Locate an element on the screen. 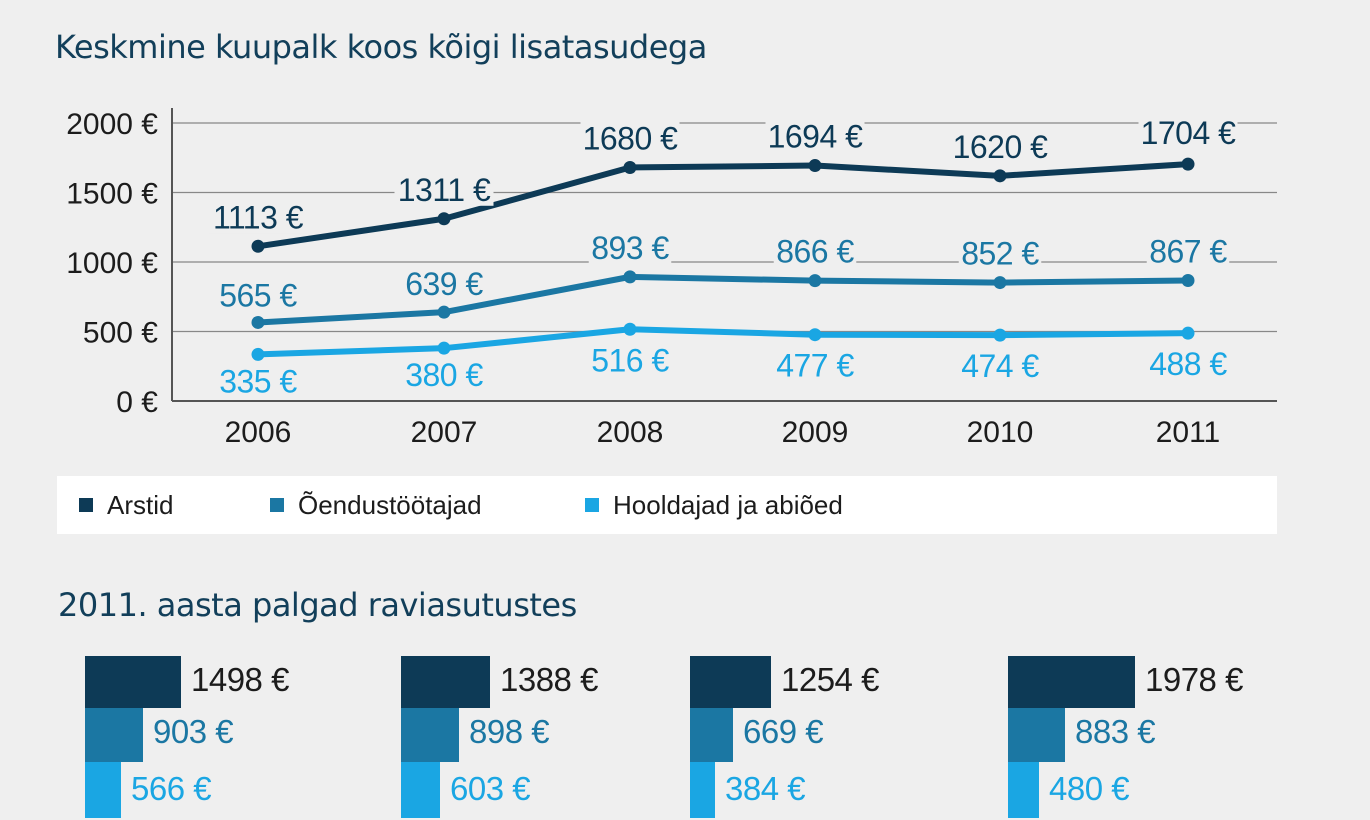  bar-value-label: 603 € is located at coordinates (490, 788).